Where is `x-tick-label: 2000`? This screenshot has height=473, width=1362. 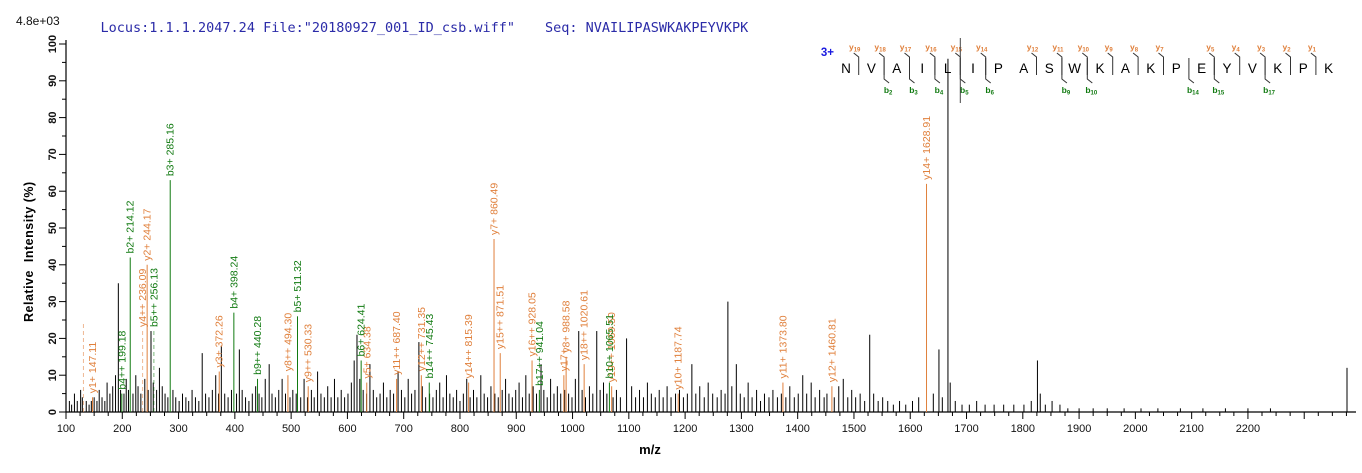
x-tick-label: 2000 is located at coordinates (1135, 429).